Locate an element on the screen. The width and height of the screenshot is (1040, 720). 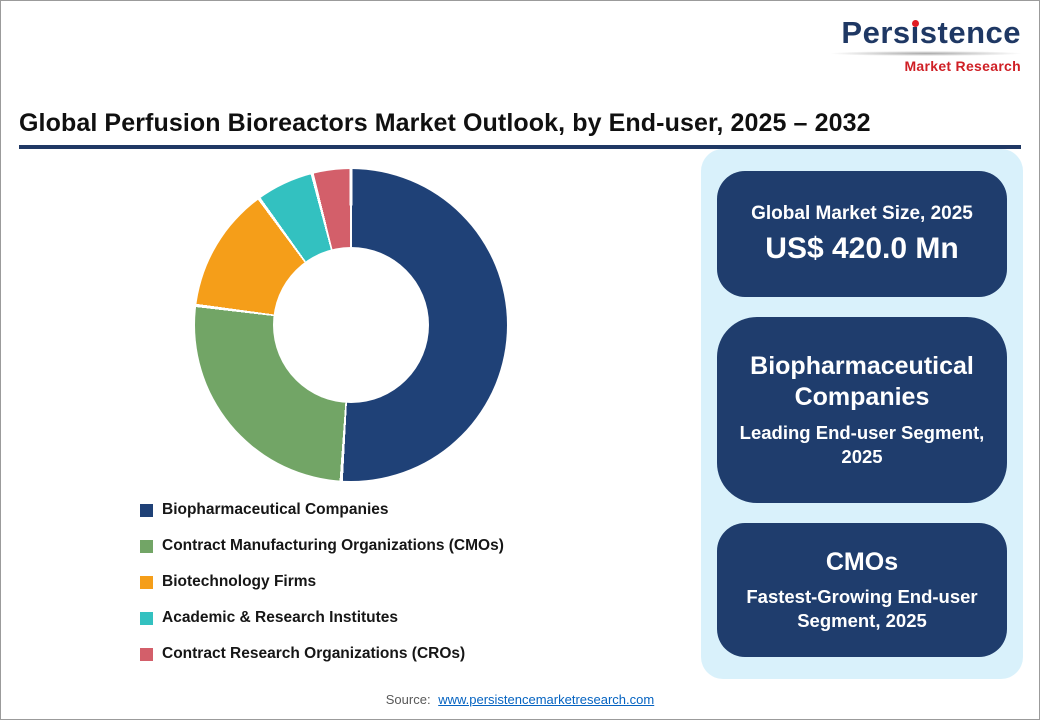
legend-item-academic: Academic & Research Institutes is located at coordinates (322, 618).